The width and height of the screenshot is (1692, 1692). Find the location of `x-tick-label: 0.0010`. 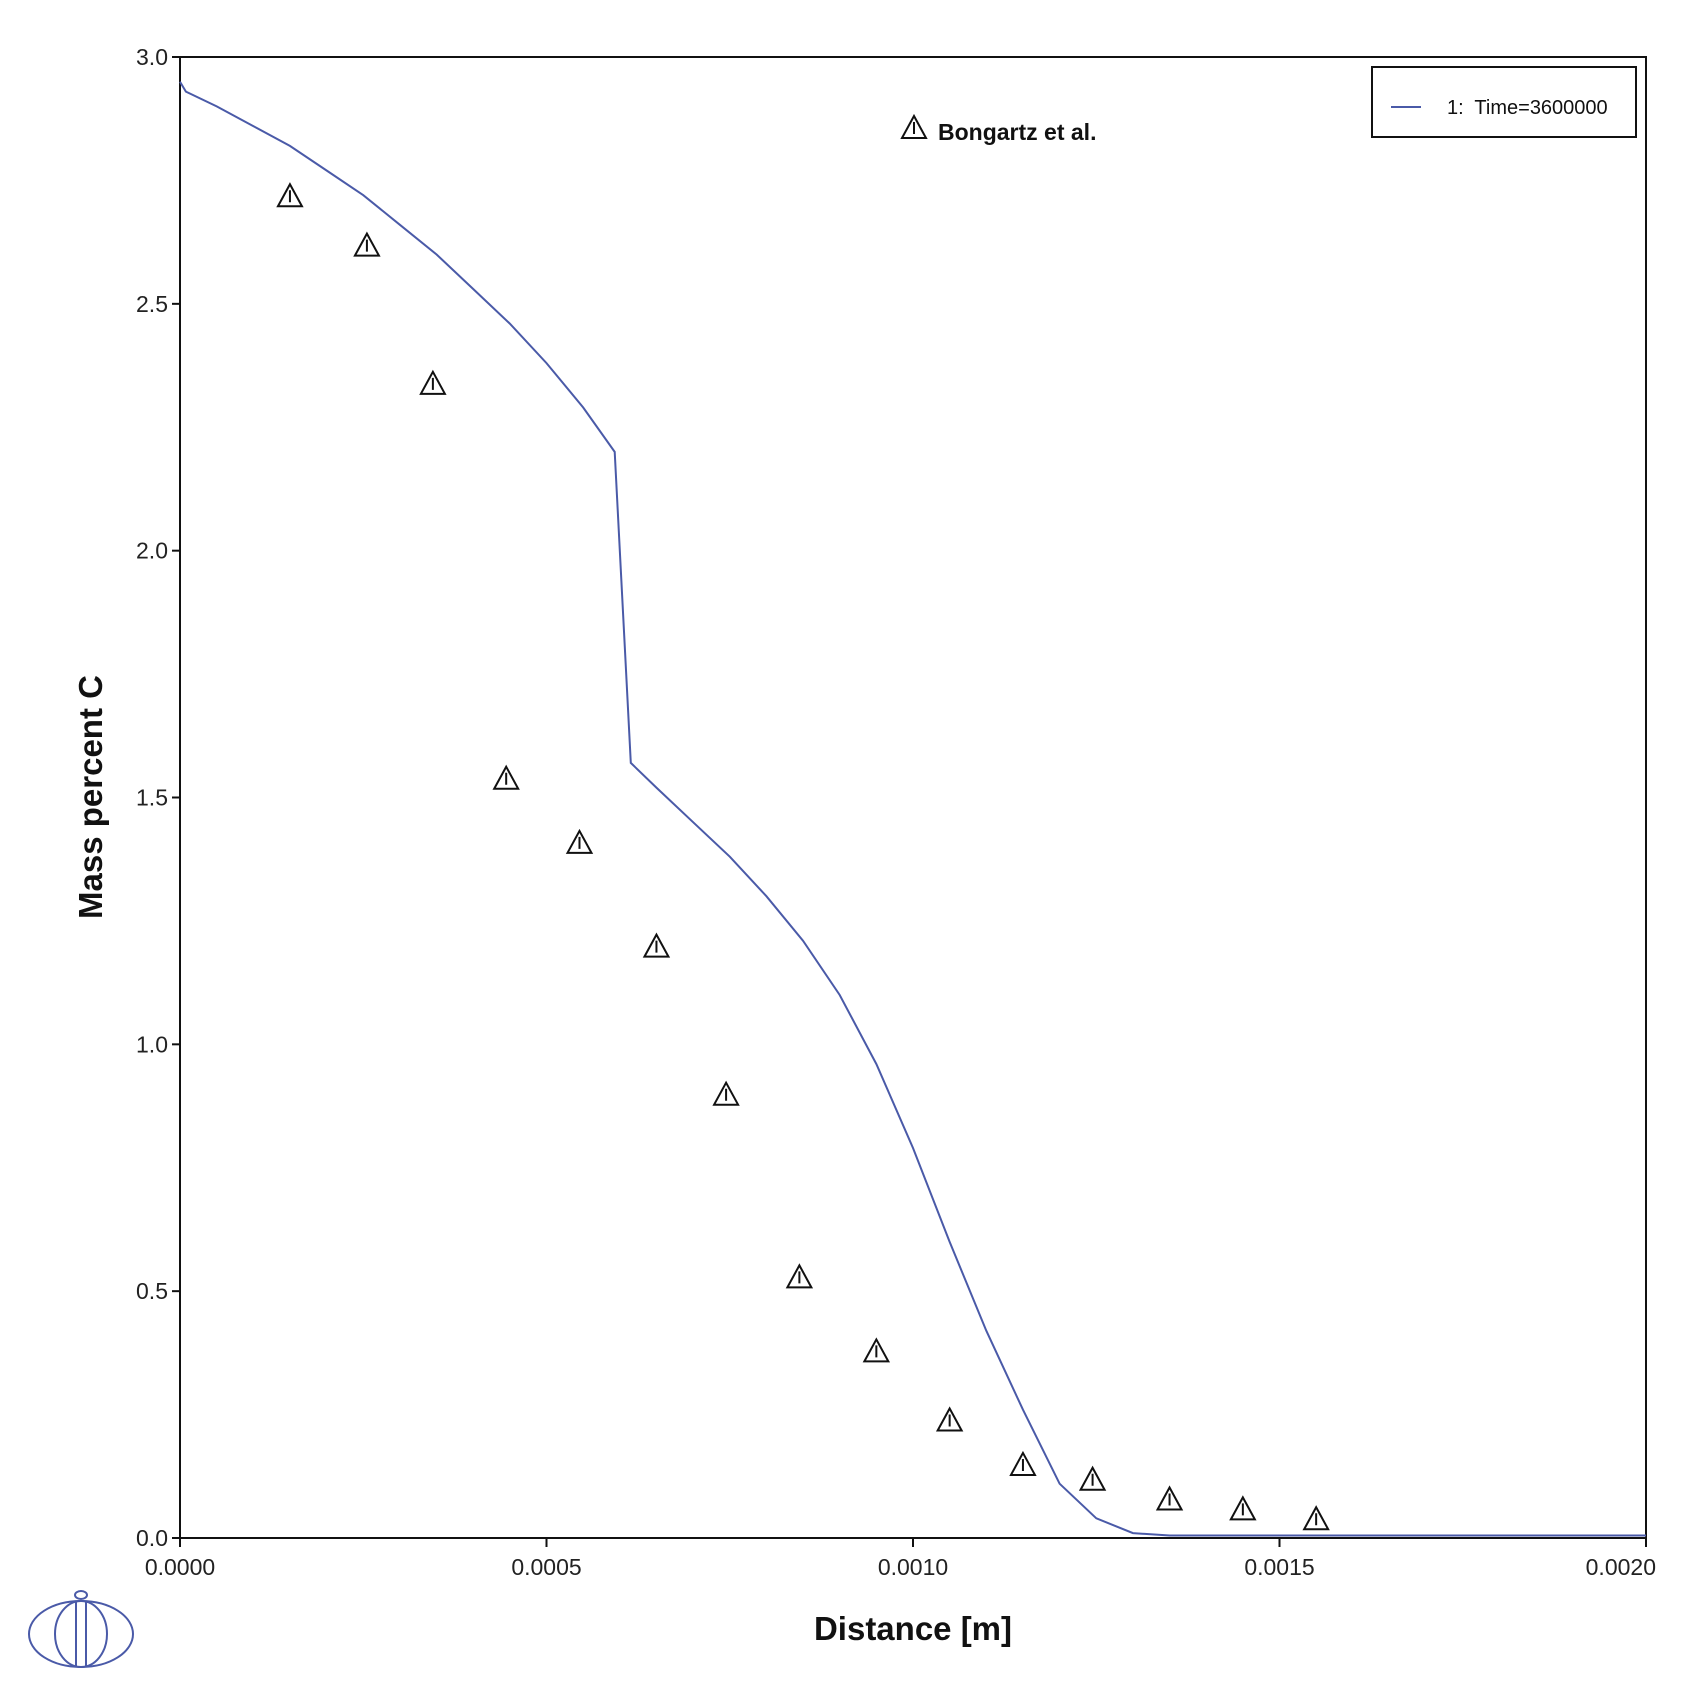

x-tick-label: 0.0010 is located at coordinates (913, 1567).